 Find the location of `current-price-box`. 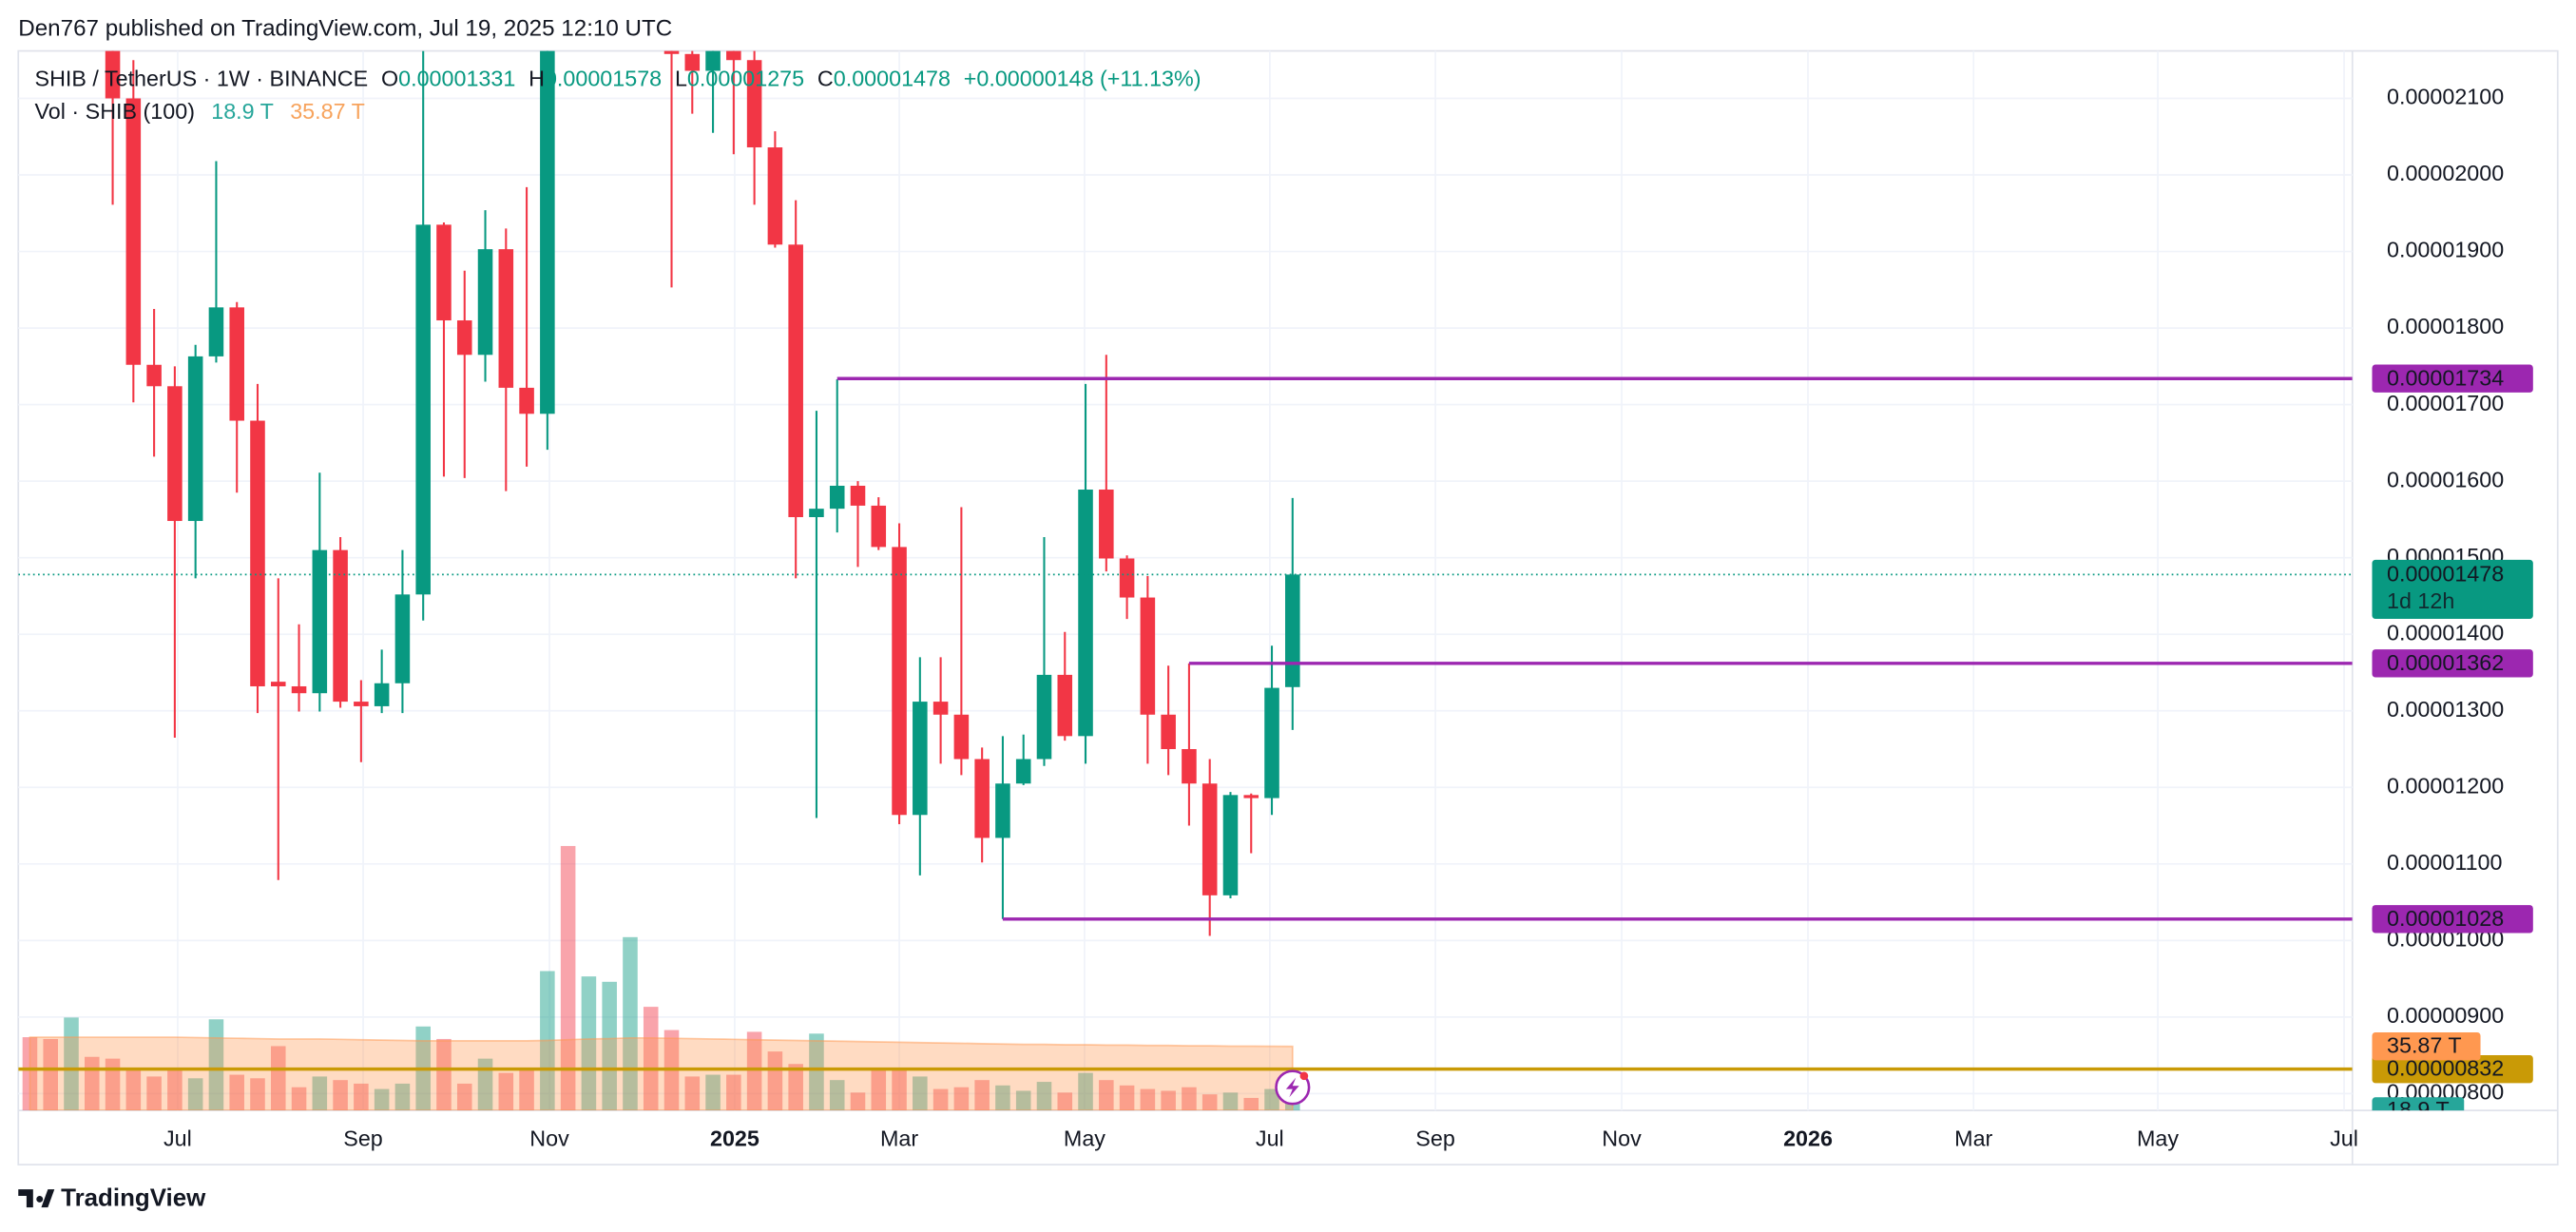

current-price-box is located at coordinates (2453, 589).